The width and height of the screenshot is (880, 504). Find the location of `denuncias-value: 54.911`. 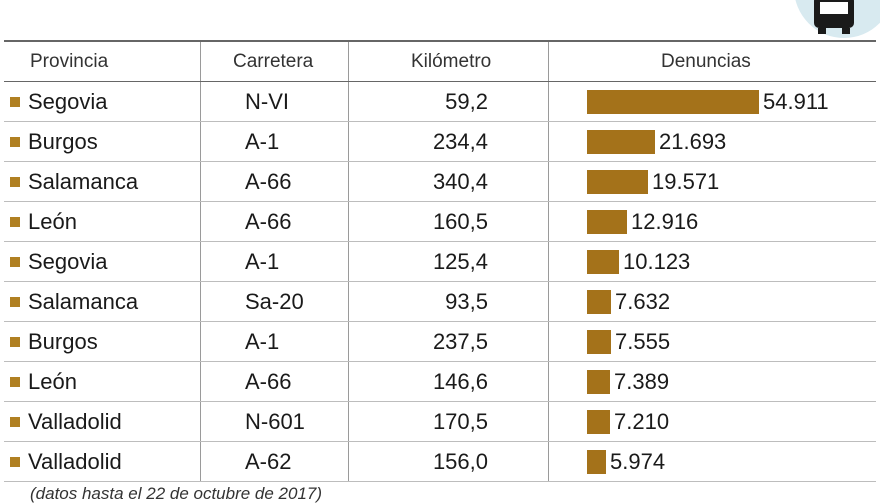

denuncias-value: 54.911 is located at coordinates (796, 101).